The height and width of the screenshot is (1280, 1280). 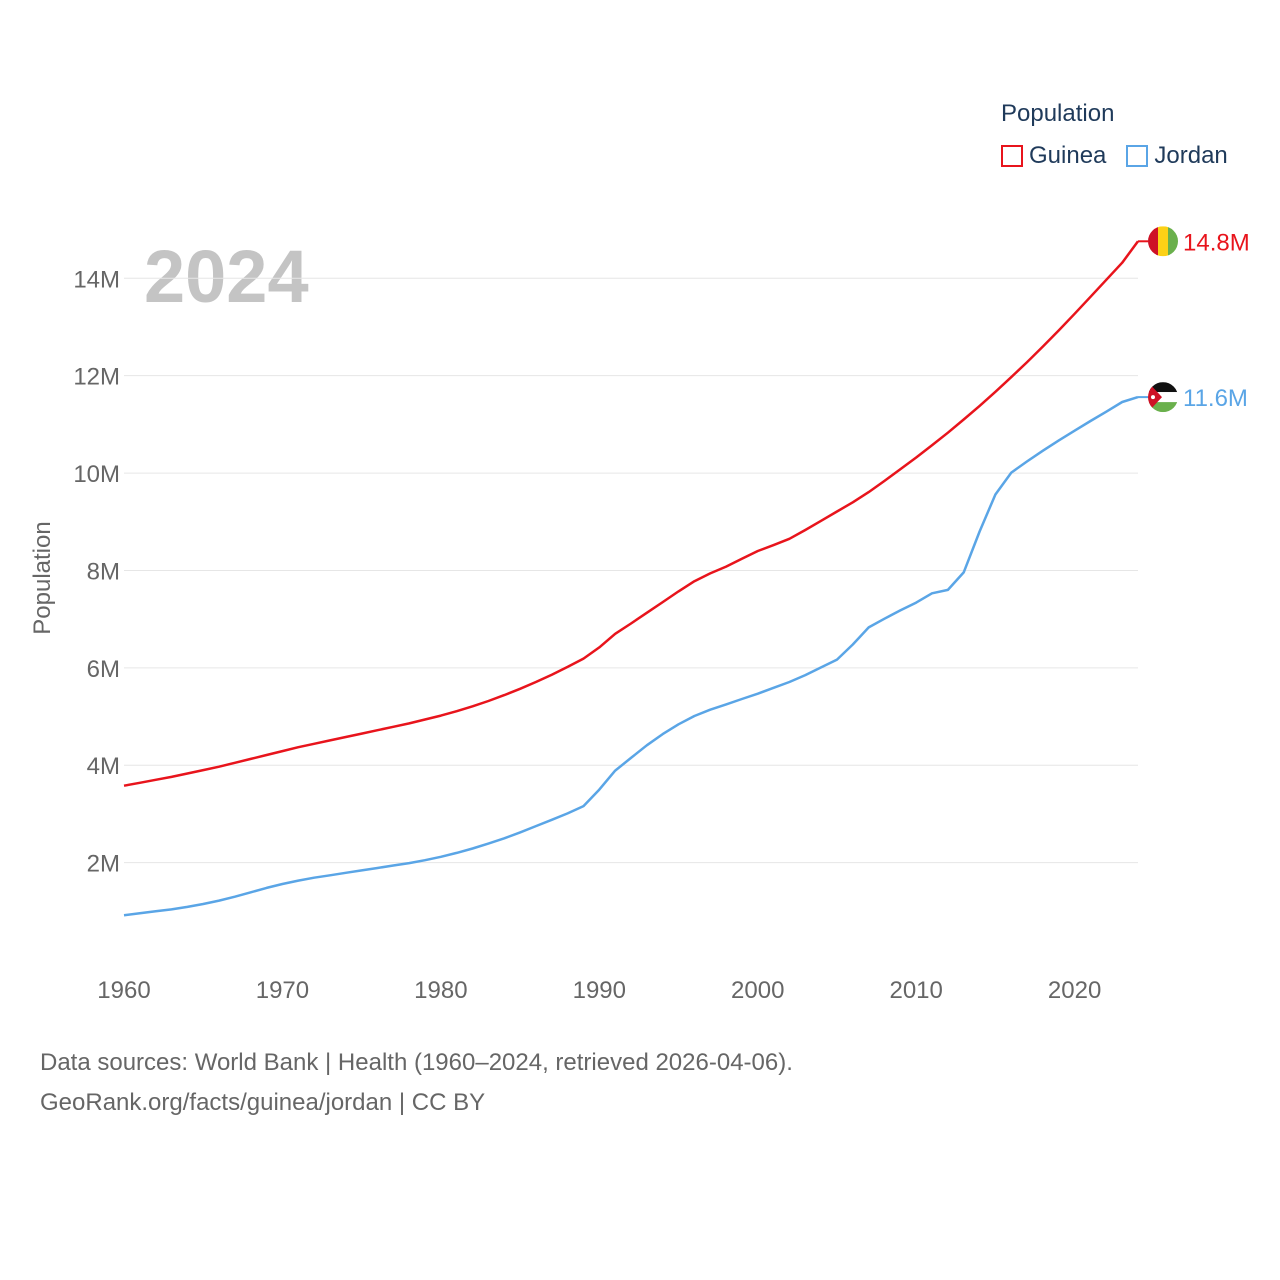 I want to click on x-tick-label: 1990, so click(x=599, y=990).